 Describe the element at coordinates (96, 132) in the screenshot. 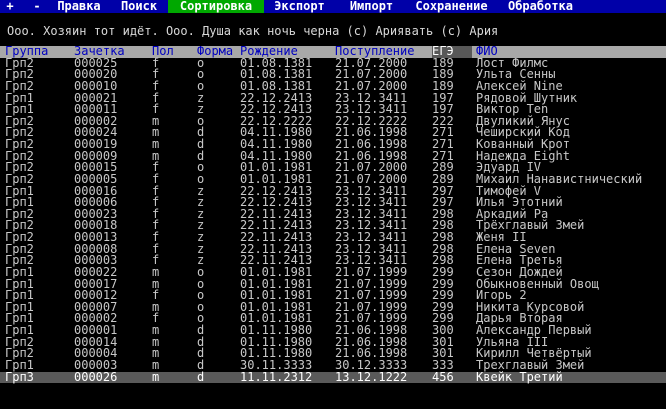

I see `table-cell: 000024` at that location.